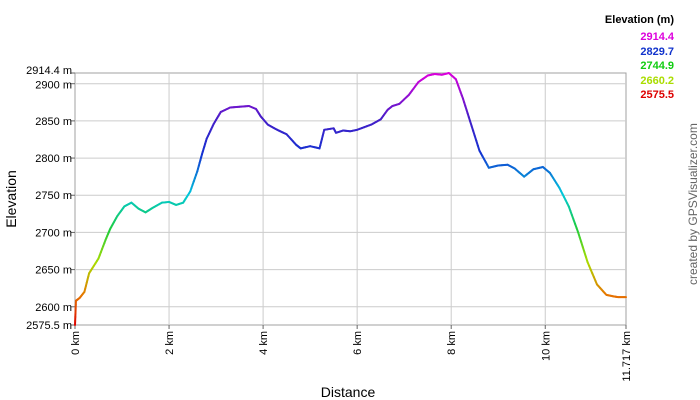 The width and height of the screenshot is (700, 400). What do you see at coordinates (76, 343) in the screenshot?
I see `x-tick-label: 0 km` at bounding box center [76, 343].